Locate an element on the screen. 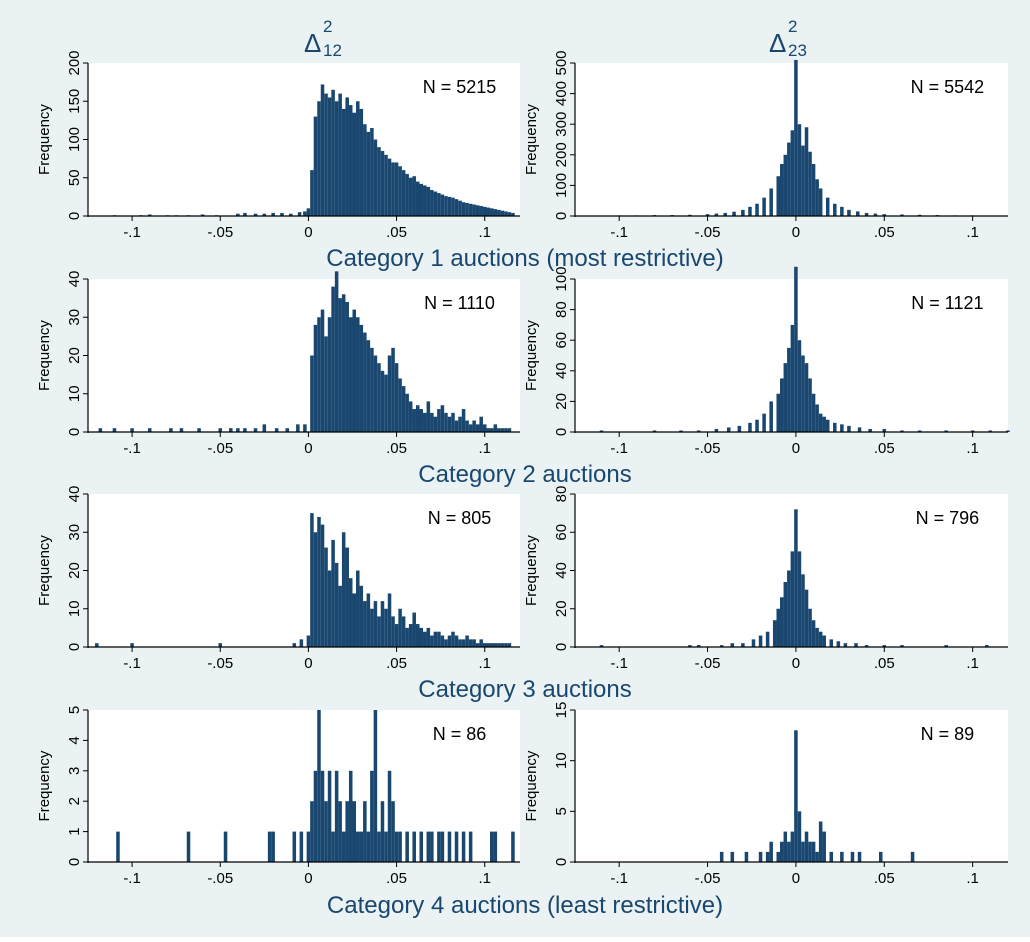  column-title-2-symbol: Δ is located at coordinates (777, 43).